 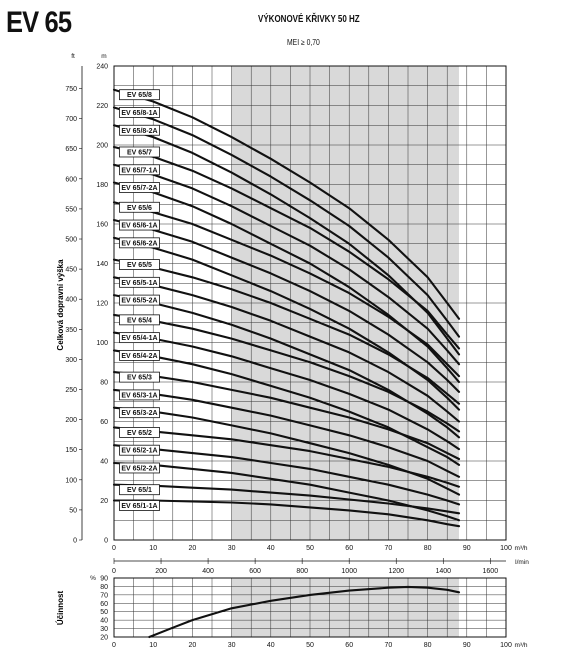 What do you see at coordinates (302, 571) in the screenshot?
I see `lmin-tick-label: 800` at bounding box center [302, 571].